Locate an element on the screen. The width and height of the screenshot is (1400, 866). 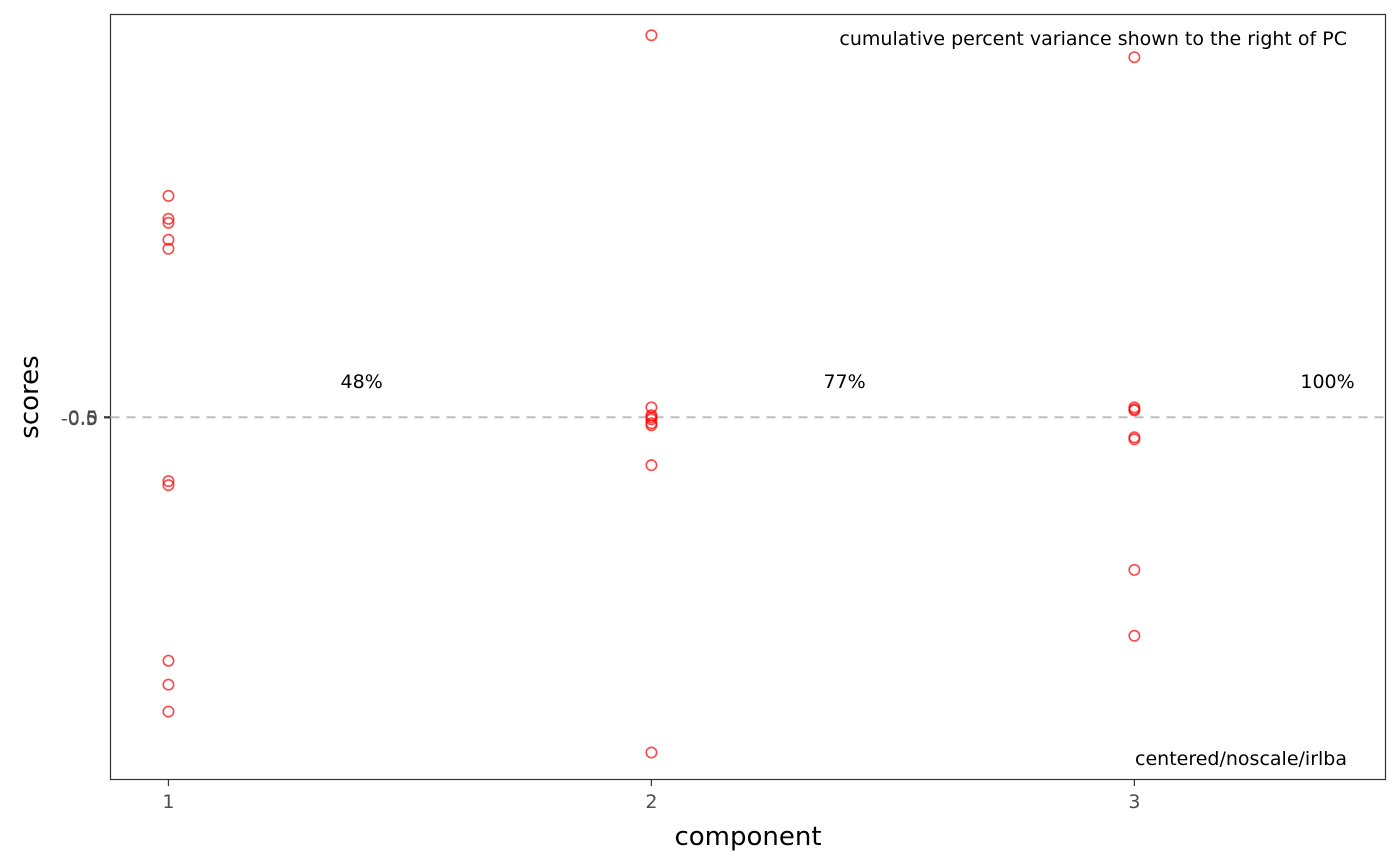
x-axis-ticks: 1 2 3 is located at coordinates (651, 796).